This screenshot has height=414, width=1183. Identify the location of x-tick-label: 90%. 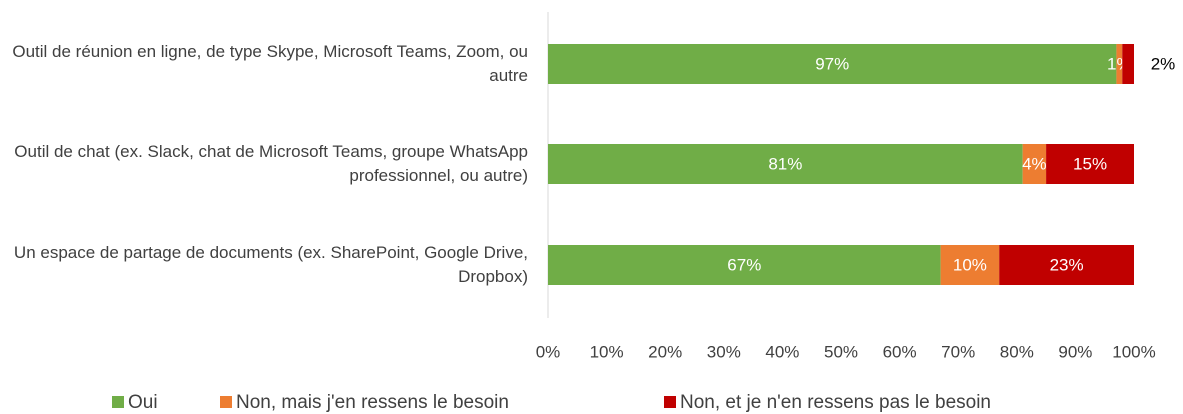
(1075, 351).